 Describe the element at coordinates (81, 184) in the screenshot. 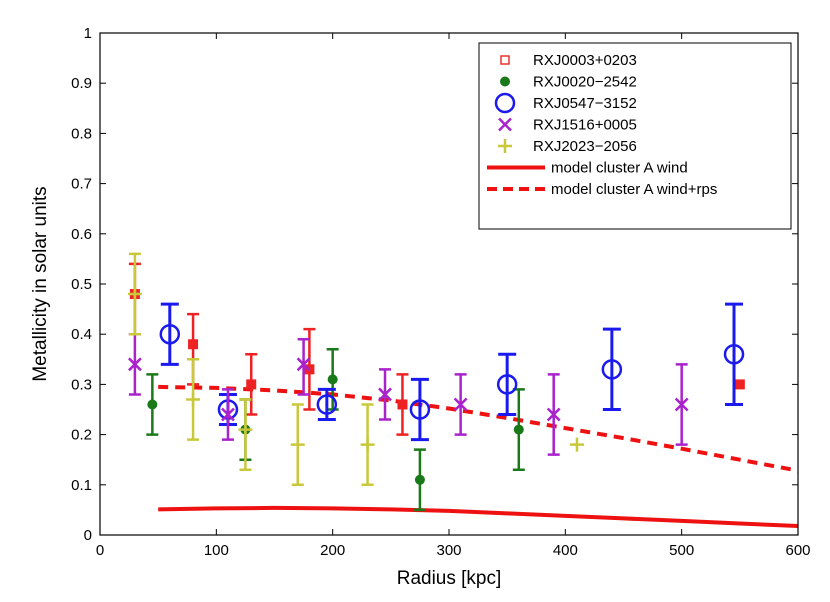

I see `y-tick-label: 0.7` at that location.